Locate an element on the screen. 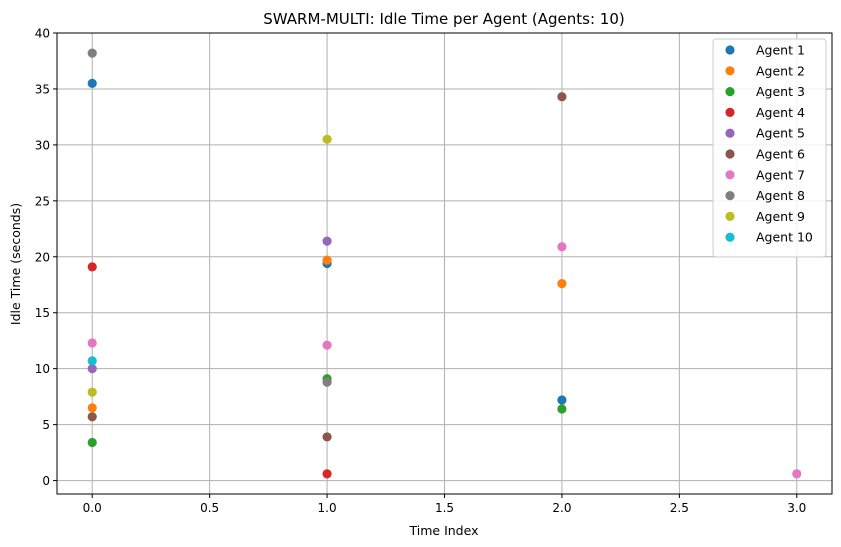  legend-item: Agent 2 is located at coordinates (765, 70).